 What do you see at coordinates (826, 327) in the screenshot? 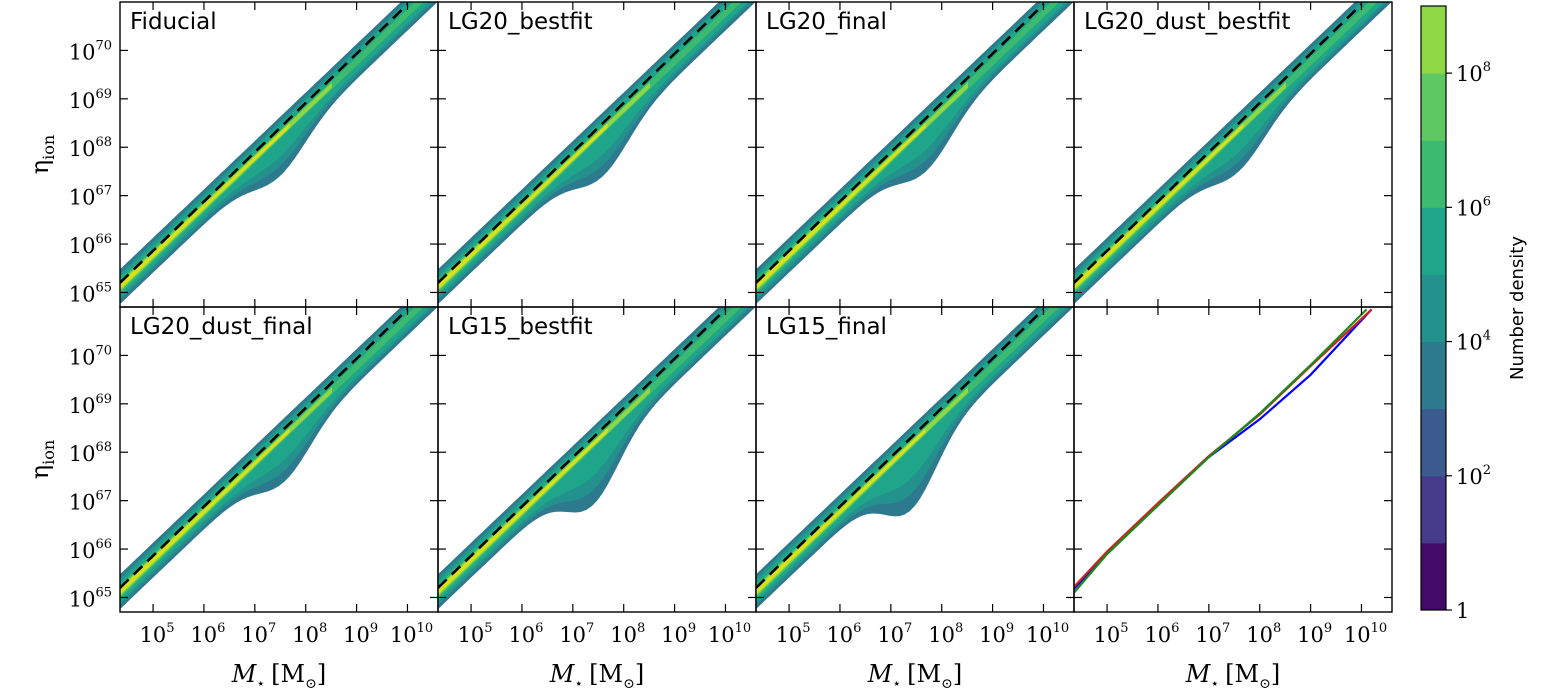
I see `panel-title: LG15_final` at bounding box center [826, 327].